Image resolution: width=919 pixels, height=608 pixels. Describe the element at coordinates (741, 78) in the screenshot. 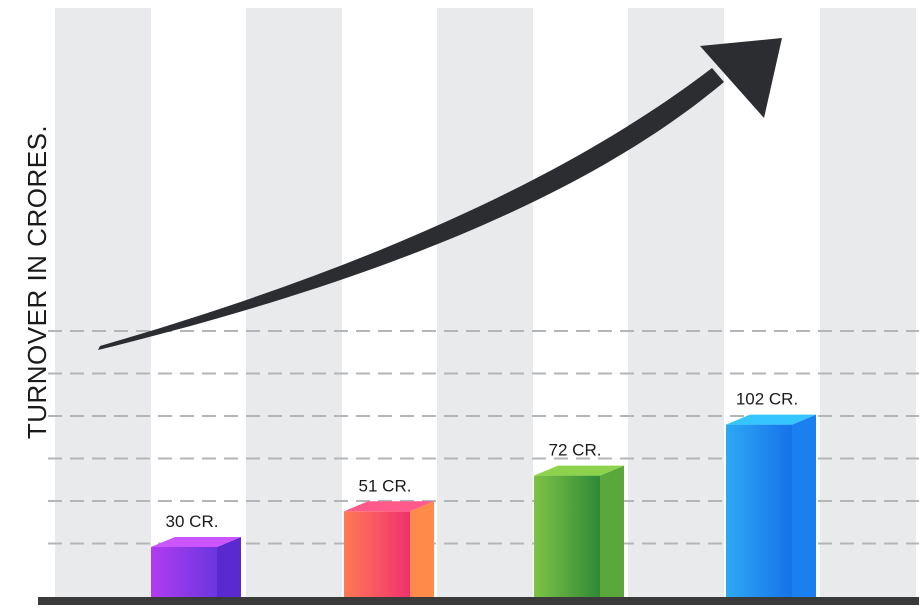

I see `trend-arrow-head` at that location.